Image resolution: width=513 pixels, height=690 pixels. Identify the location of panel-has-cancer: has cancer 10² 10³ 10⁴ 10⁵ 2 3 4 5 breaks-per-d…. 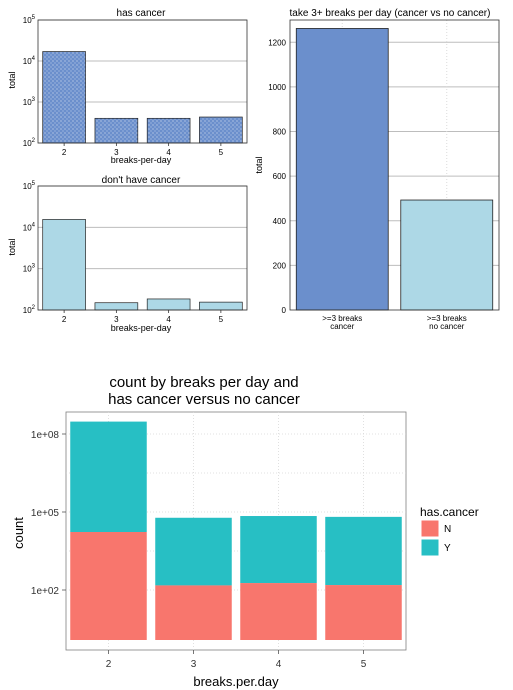
(127, 86).